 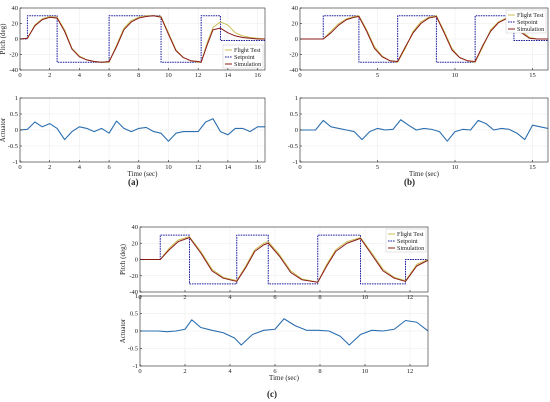 I want to click on panel-label-a: (a), so click(x=133, y=182).